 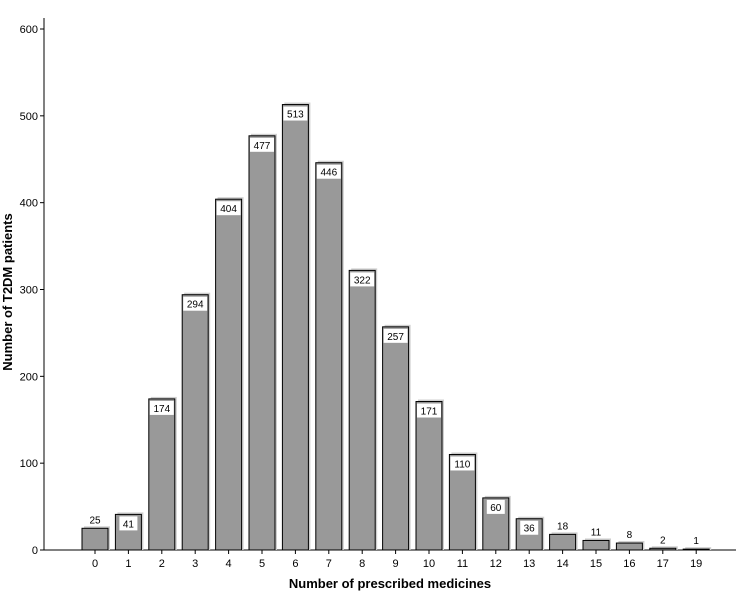 What do you see at coordinates (262, 564) in the screenshot?
I see `x-tick-label: 5` at bounding box center [262, 564].